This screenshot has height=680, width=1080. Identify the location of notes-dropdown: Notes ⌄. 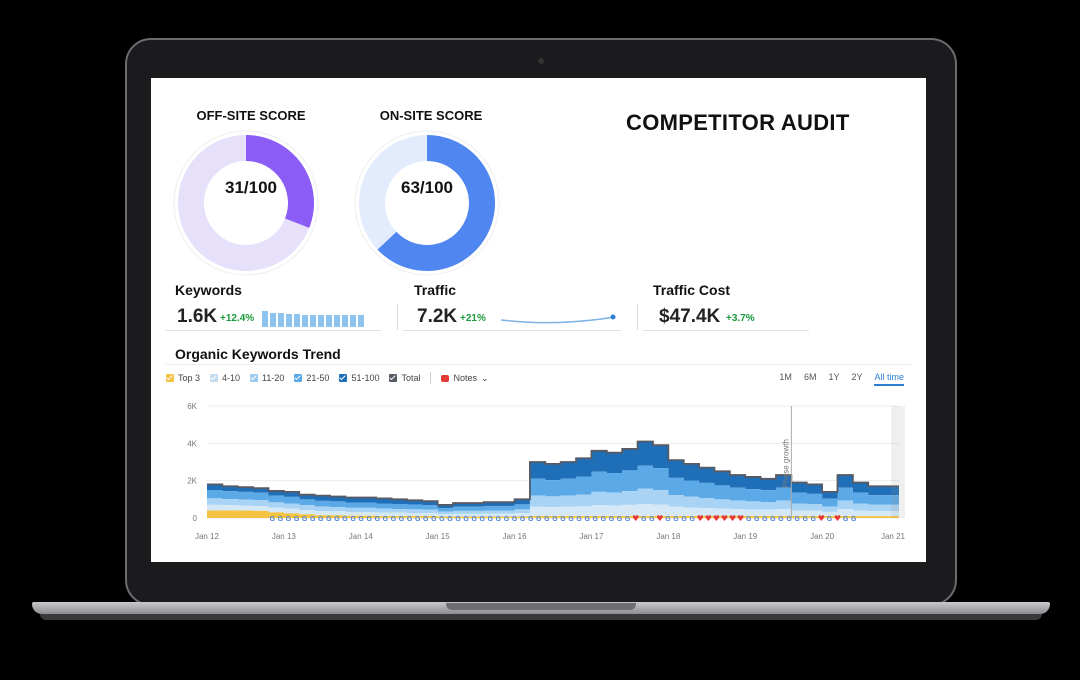
(465, 378).